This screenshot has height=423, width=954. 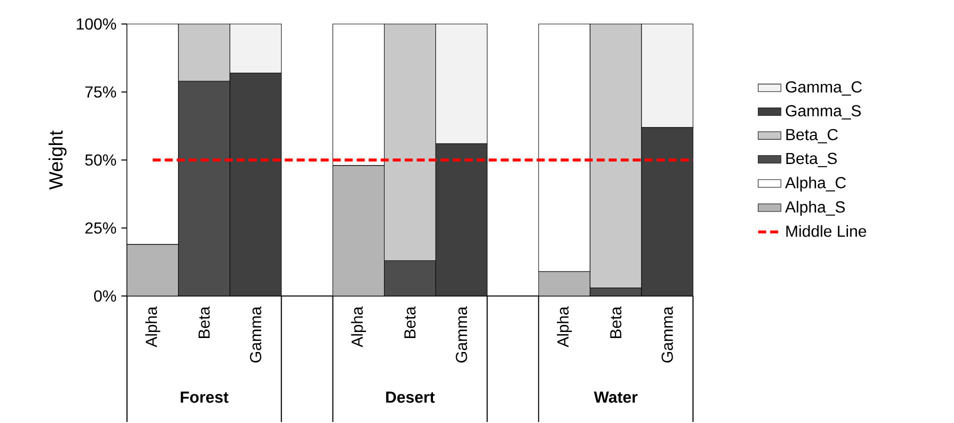 I want to click on legend-label: Alpha_C, so click(x=815, y=184).